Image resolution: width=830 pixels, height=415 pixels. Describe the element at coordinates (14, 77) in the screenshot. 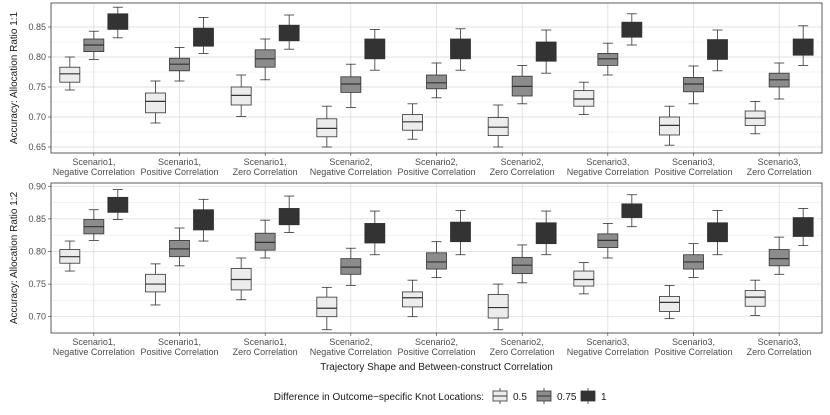

I see `y-axis-title: Accuracy: Allocation Ratio 1:1` at that location.